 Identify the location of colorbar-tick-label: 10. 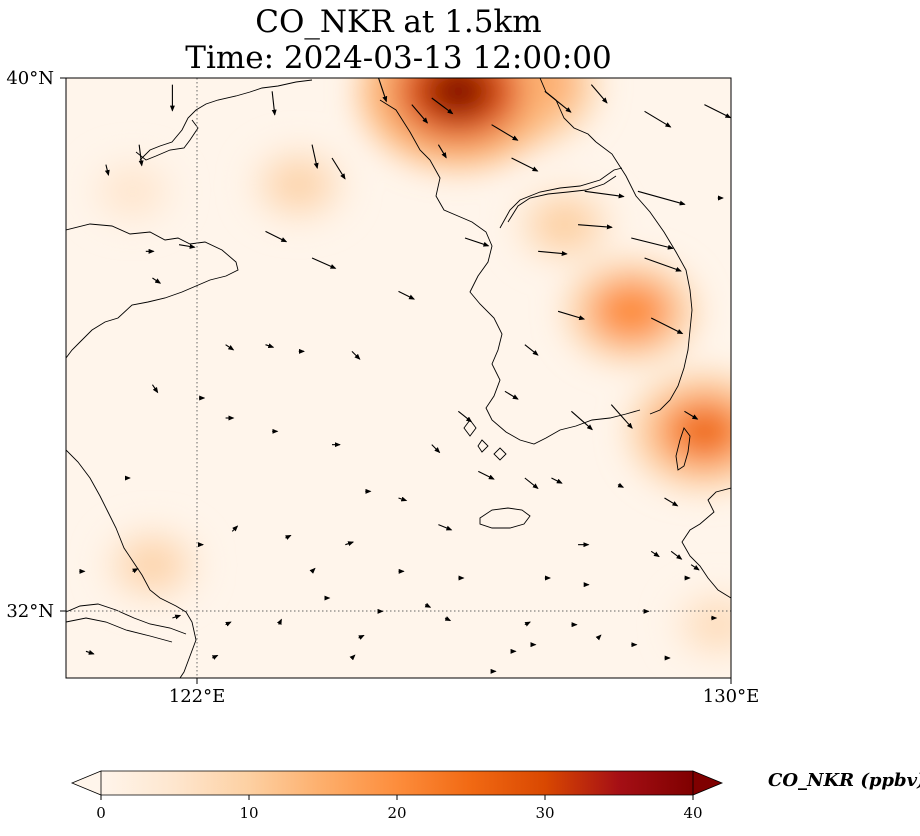
(248, 813).